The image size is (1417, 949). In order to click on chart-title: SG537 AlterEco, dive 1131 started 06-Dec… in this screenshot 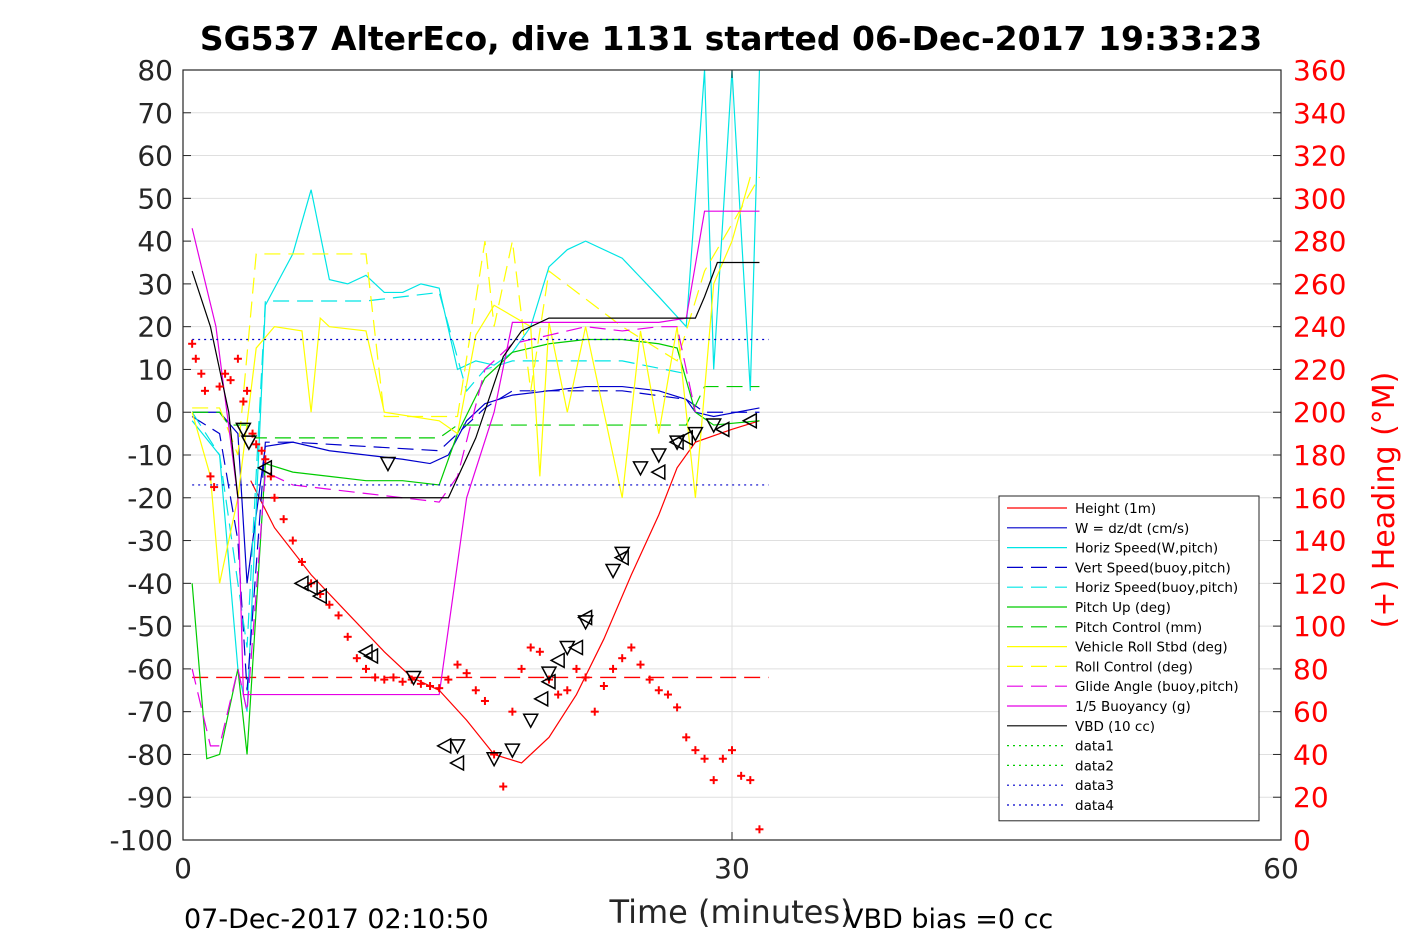, I will do `click(731, 38)`.